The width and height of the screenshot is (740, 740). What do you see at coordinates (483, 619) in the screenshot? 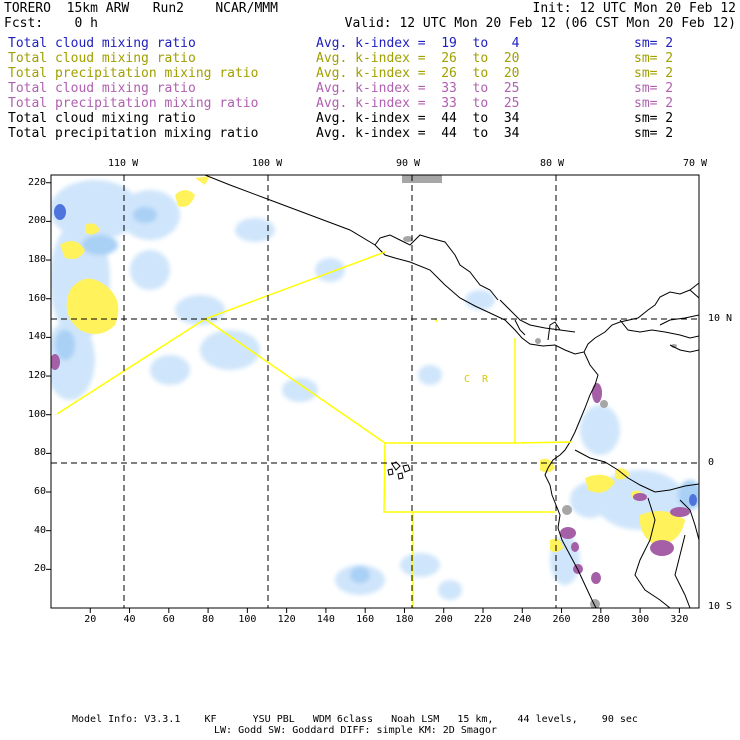
I see `x-tick-label: 220` at bounding box center [483, 619].